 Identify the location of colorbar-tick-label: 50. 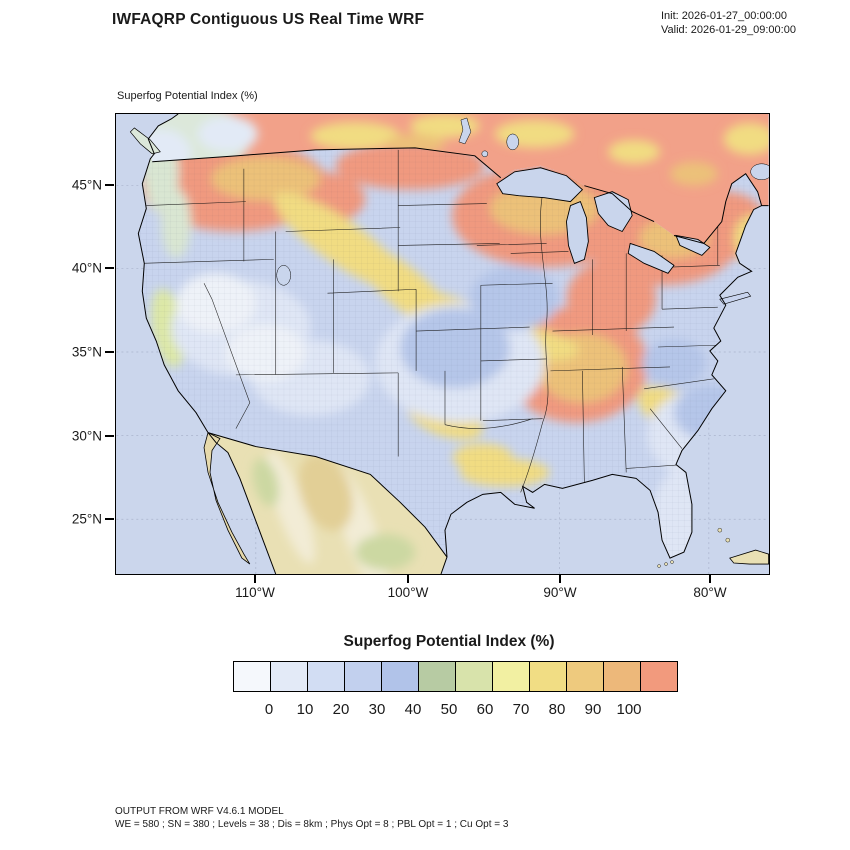
(449, 709).